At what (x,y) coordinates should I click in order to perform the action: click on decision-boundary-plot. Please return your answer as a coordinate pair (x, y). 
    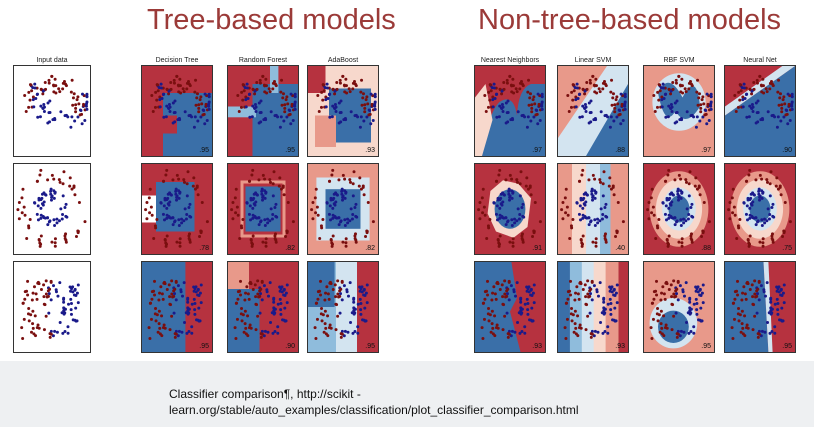
    Looking at the image, I should click on (50, 309).